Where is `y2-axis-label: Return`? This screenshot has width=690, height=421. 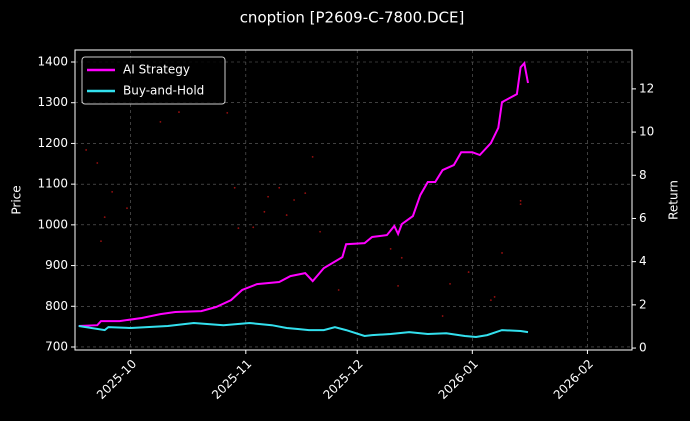 y2-axis-label: Return is located at coordinates (674, 200).